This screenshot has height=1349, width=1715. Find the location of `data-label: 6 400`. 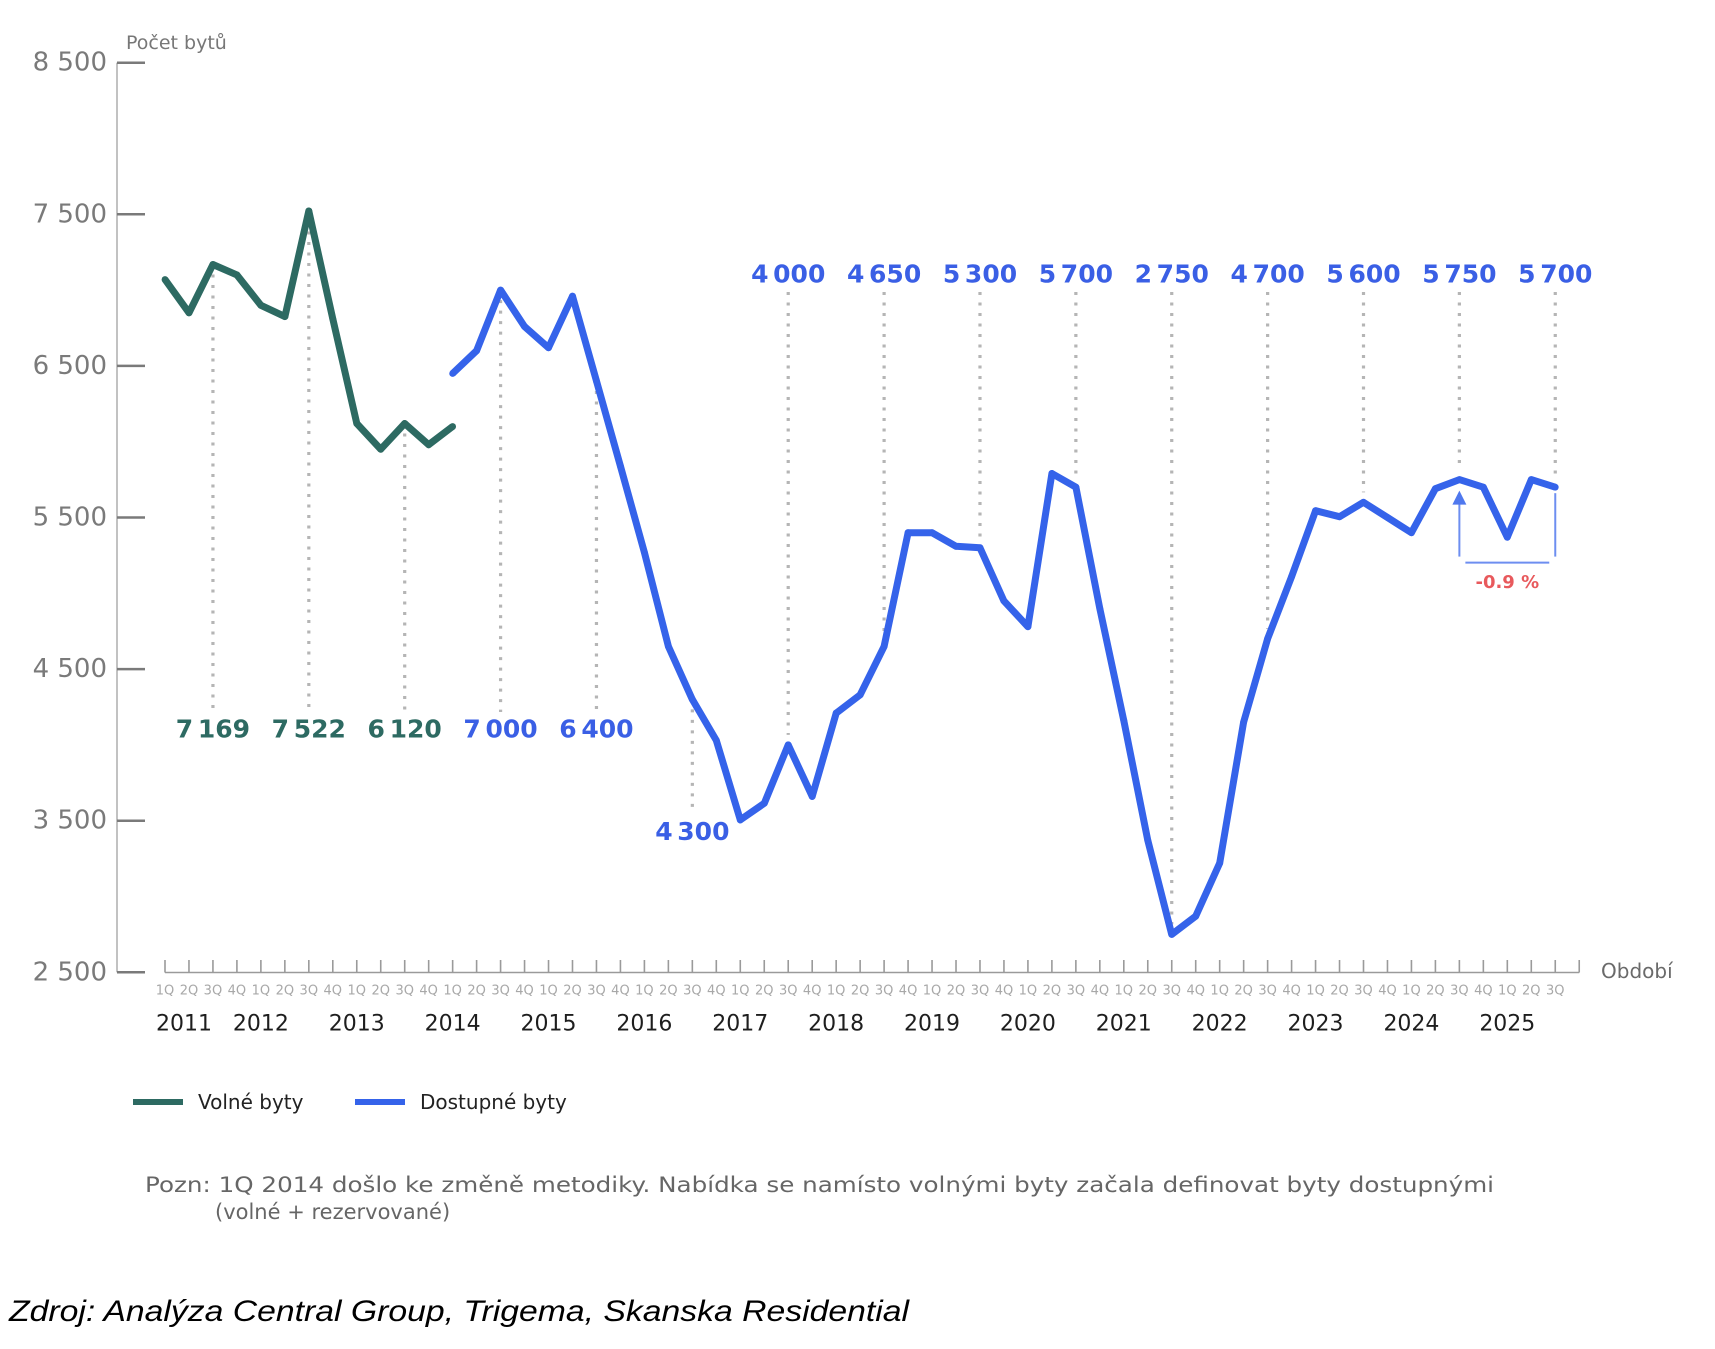

data-label: 6 400 is located at coordinates (596, 729).